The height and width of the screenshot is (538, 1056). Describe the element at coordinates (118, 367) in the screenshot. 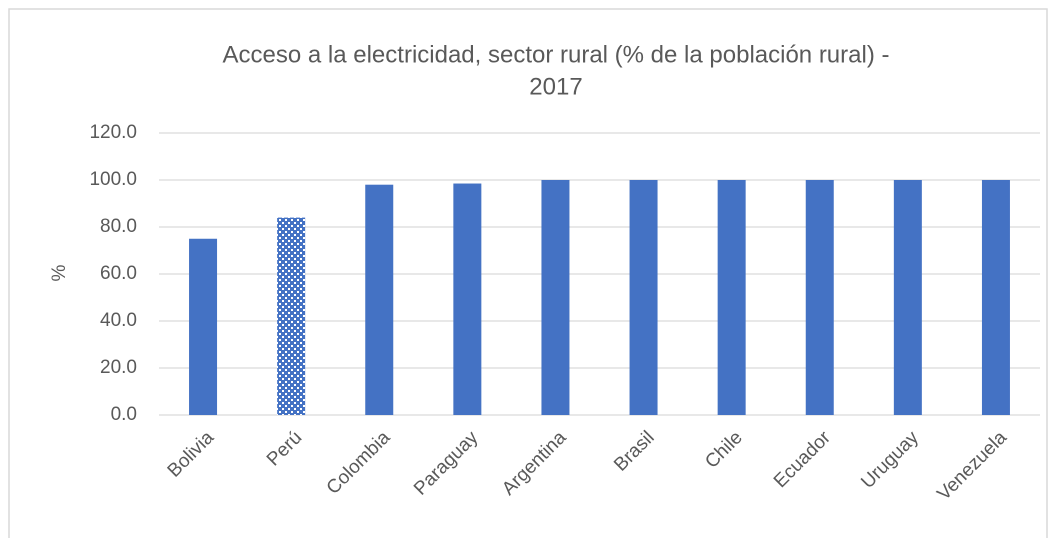

I see `y-tick-label: 20.0` at that location.